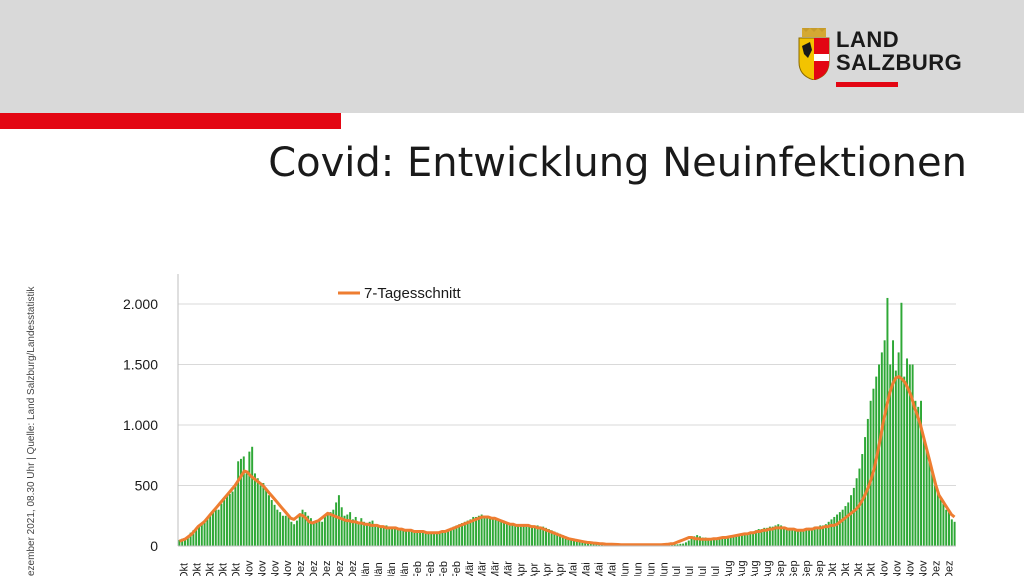  Describe the element at coordinates (617, 163) in the screenshot. I see `page-title: Covid: Entwicklung Neuinfektionen` at that location.